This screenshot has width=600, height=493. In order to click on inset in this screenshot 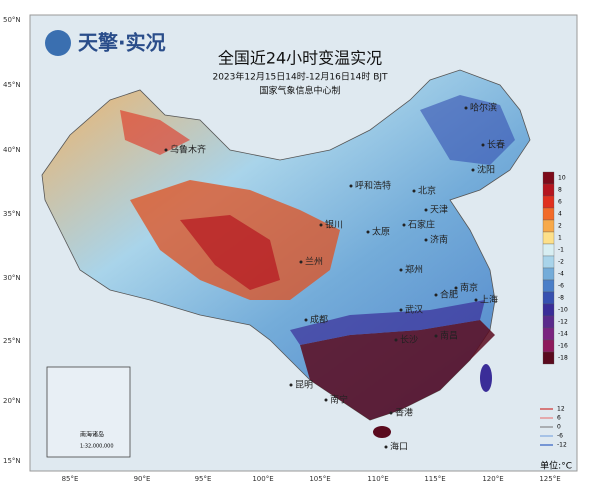, I will do `click(88, 412)`.